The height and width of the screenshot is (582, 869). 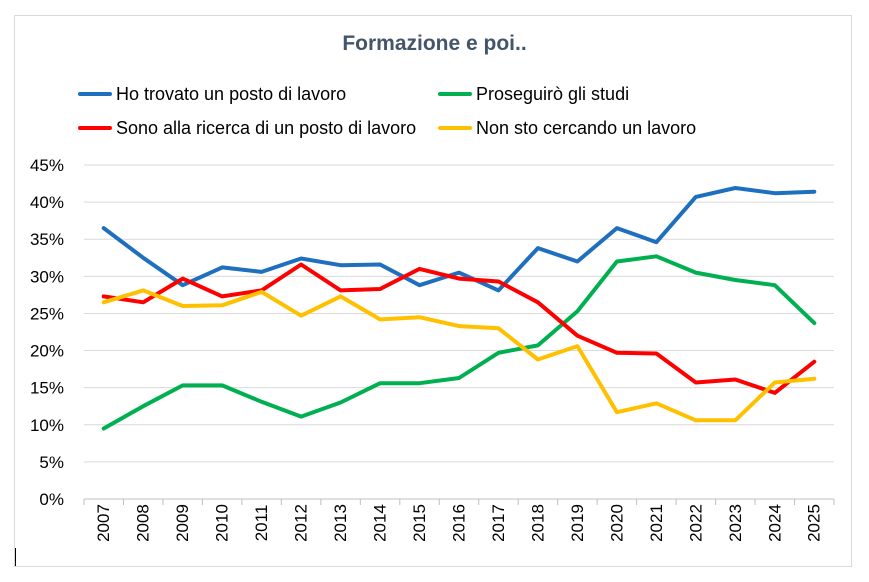 I want to click on x-tick-label: 2011, so click(x=261, y=523).